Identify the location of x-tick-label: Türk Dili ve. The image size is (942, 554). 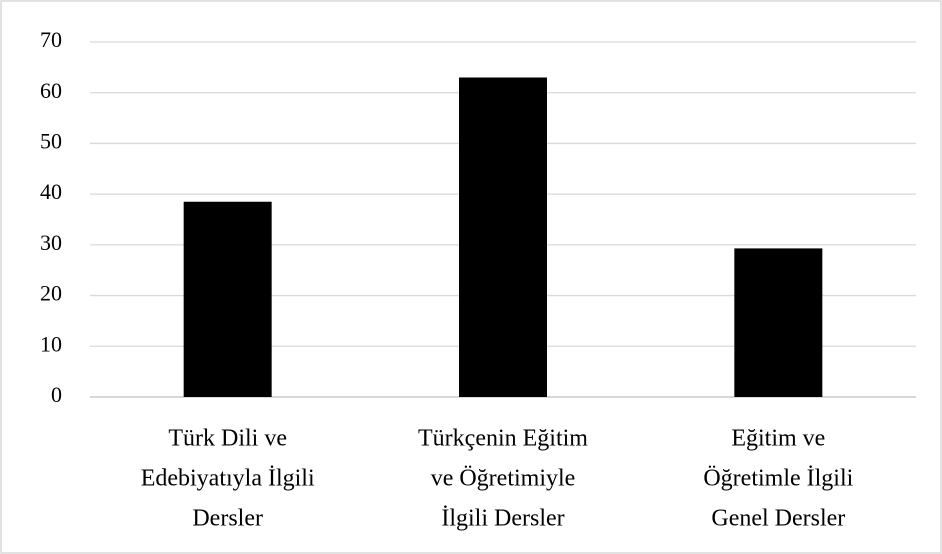
(227, 439).